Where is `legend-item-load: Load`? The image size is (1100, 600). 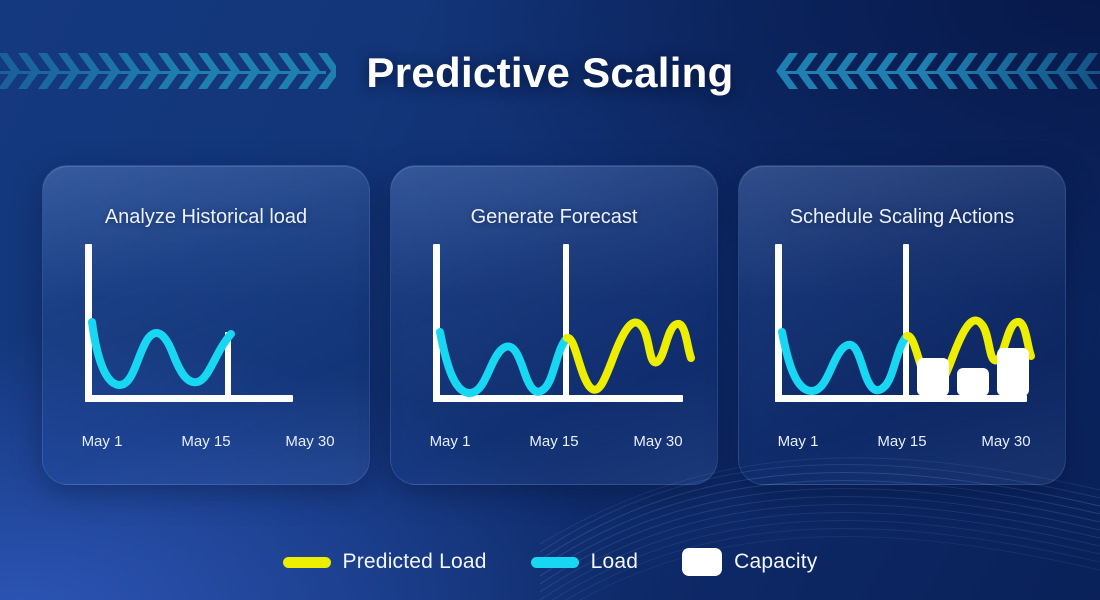
legend-item-load: Load is located at coordinates (584, 562).